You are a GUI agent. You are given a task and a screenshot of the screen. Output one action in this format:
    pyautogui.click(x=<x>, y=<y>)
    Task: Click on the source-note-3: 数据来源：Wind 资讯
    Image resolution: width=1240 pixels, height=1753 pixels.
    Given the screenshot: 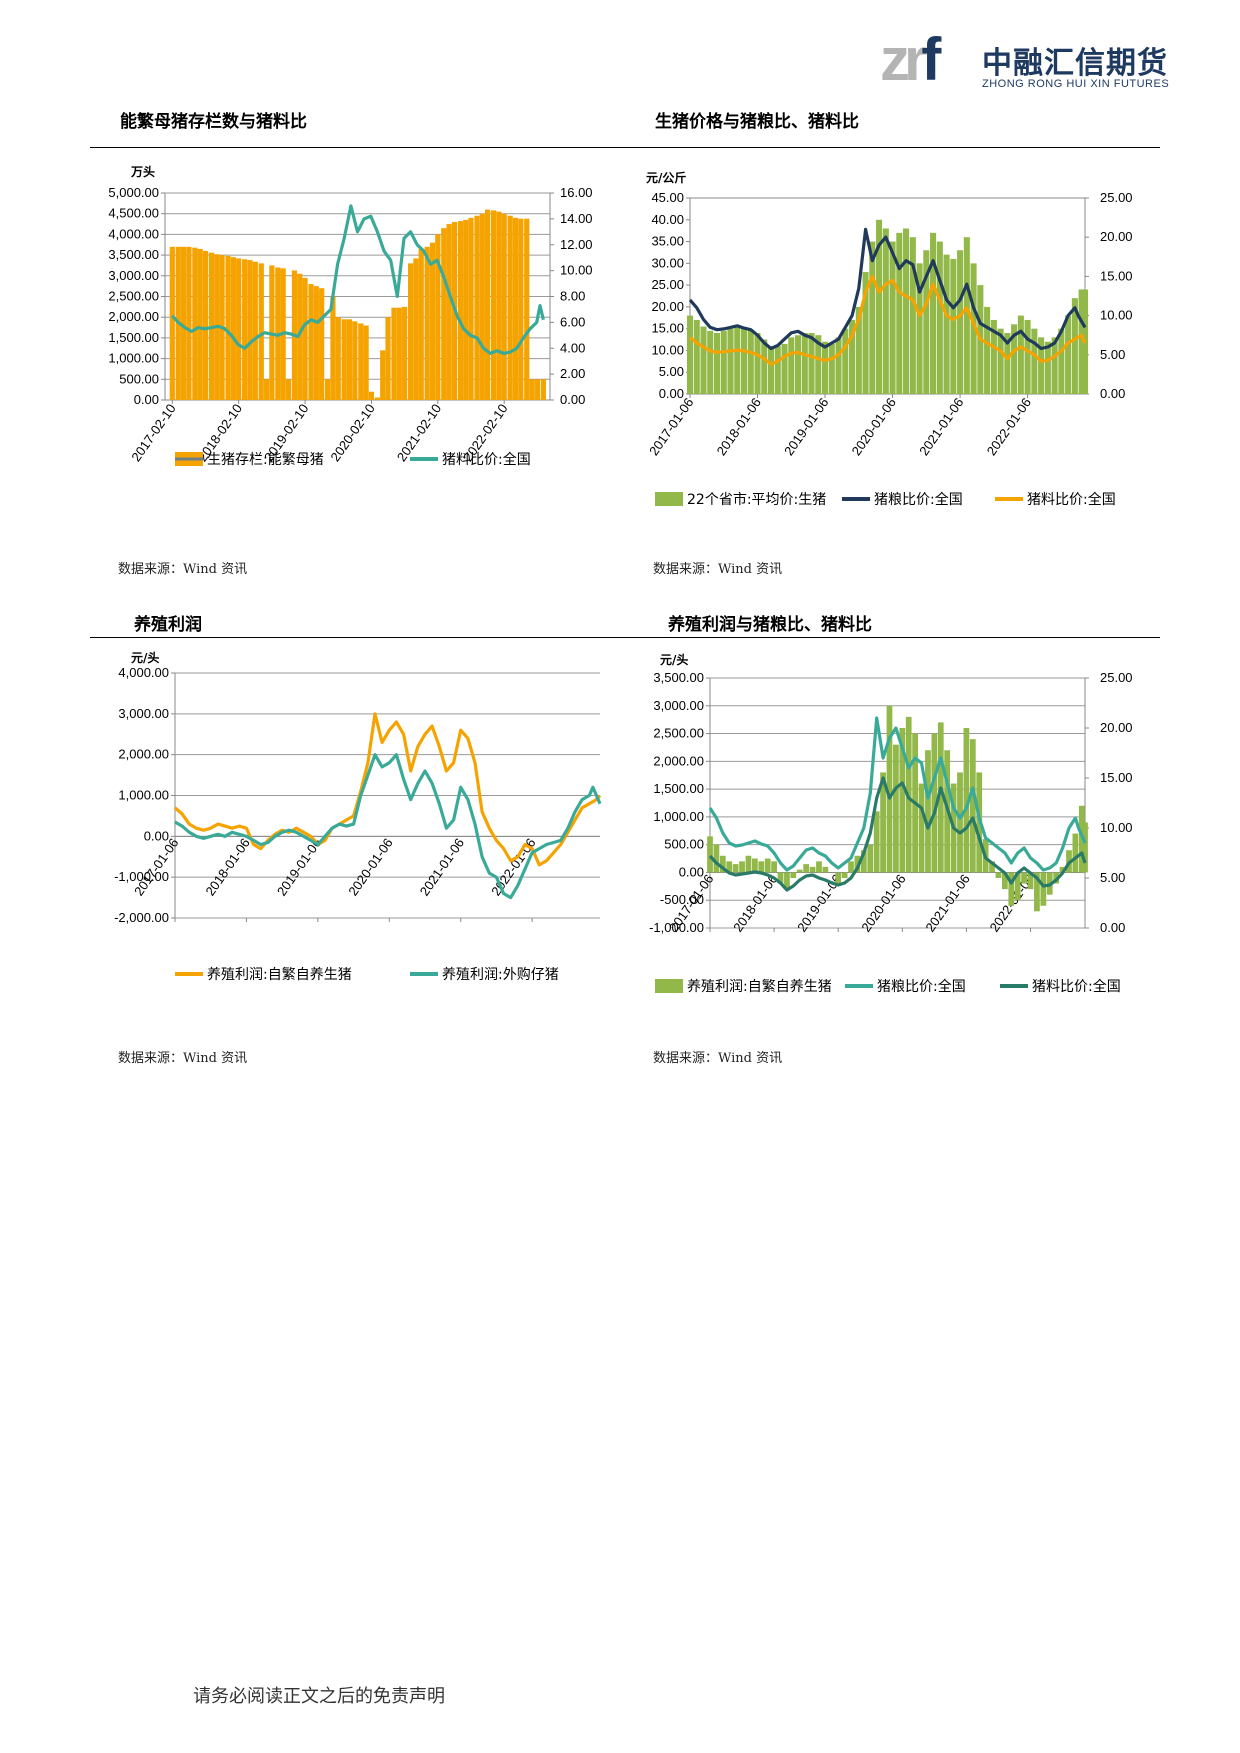 What is the action you would take?
    pyautogui.click(x=183, y=1058)
    